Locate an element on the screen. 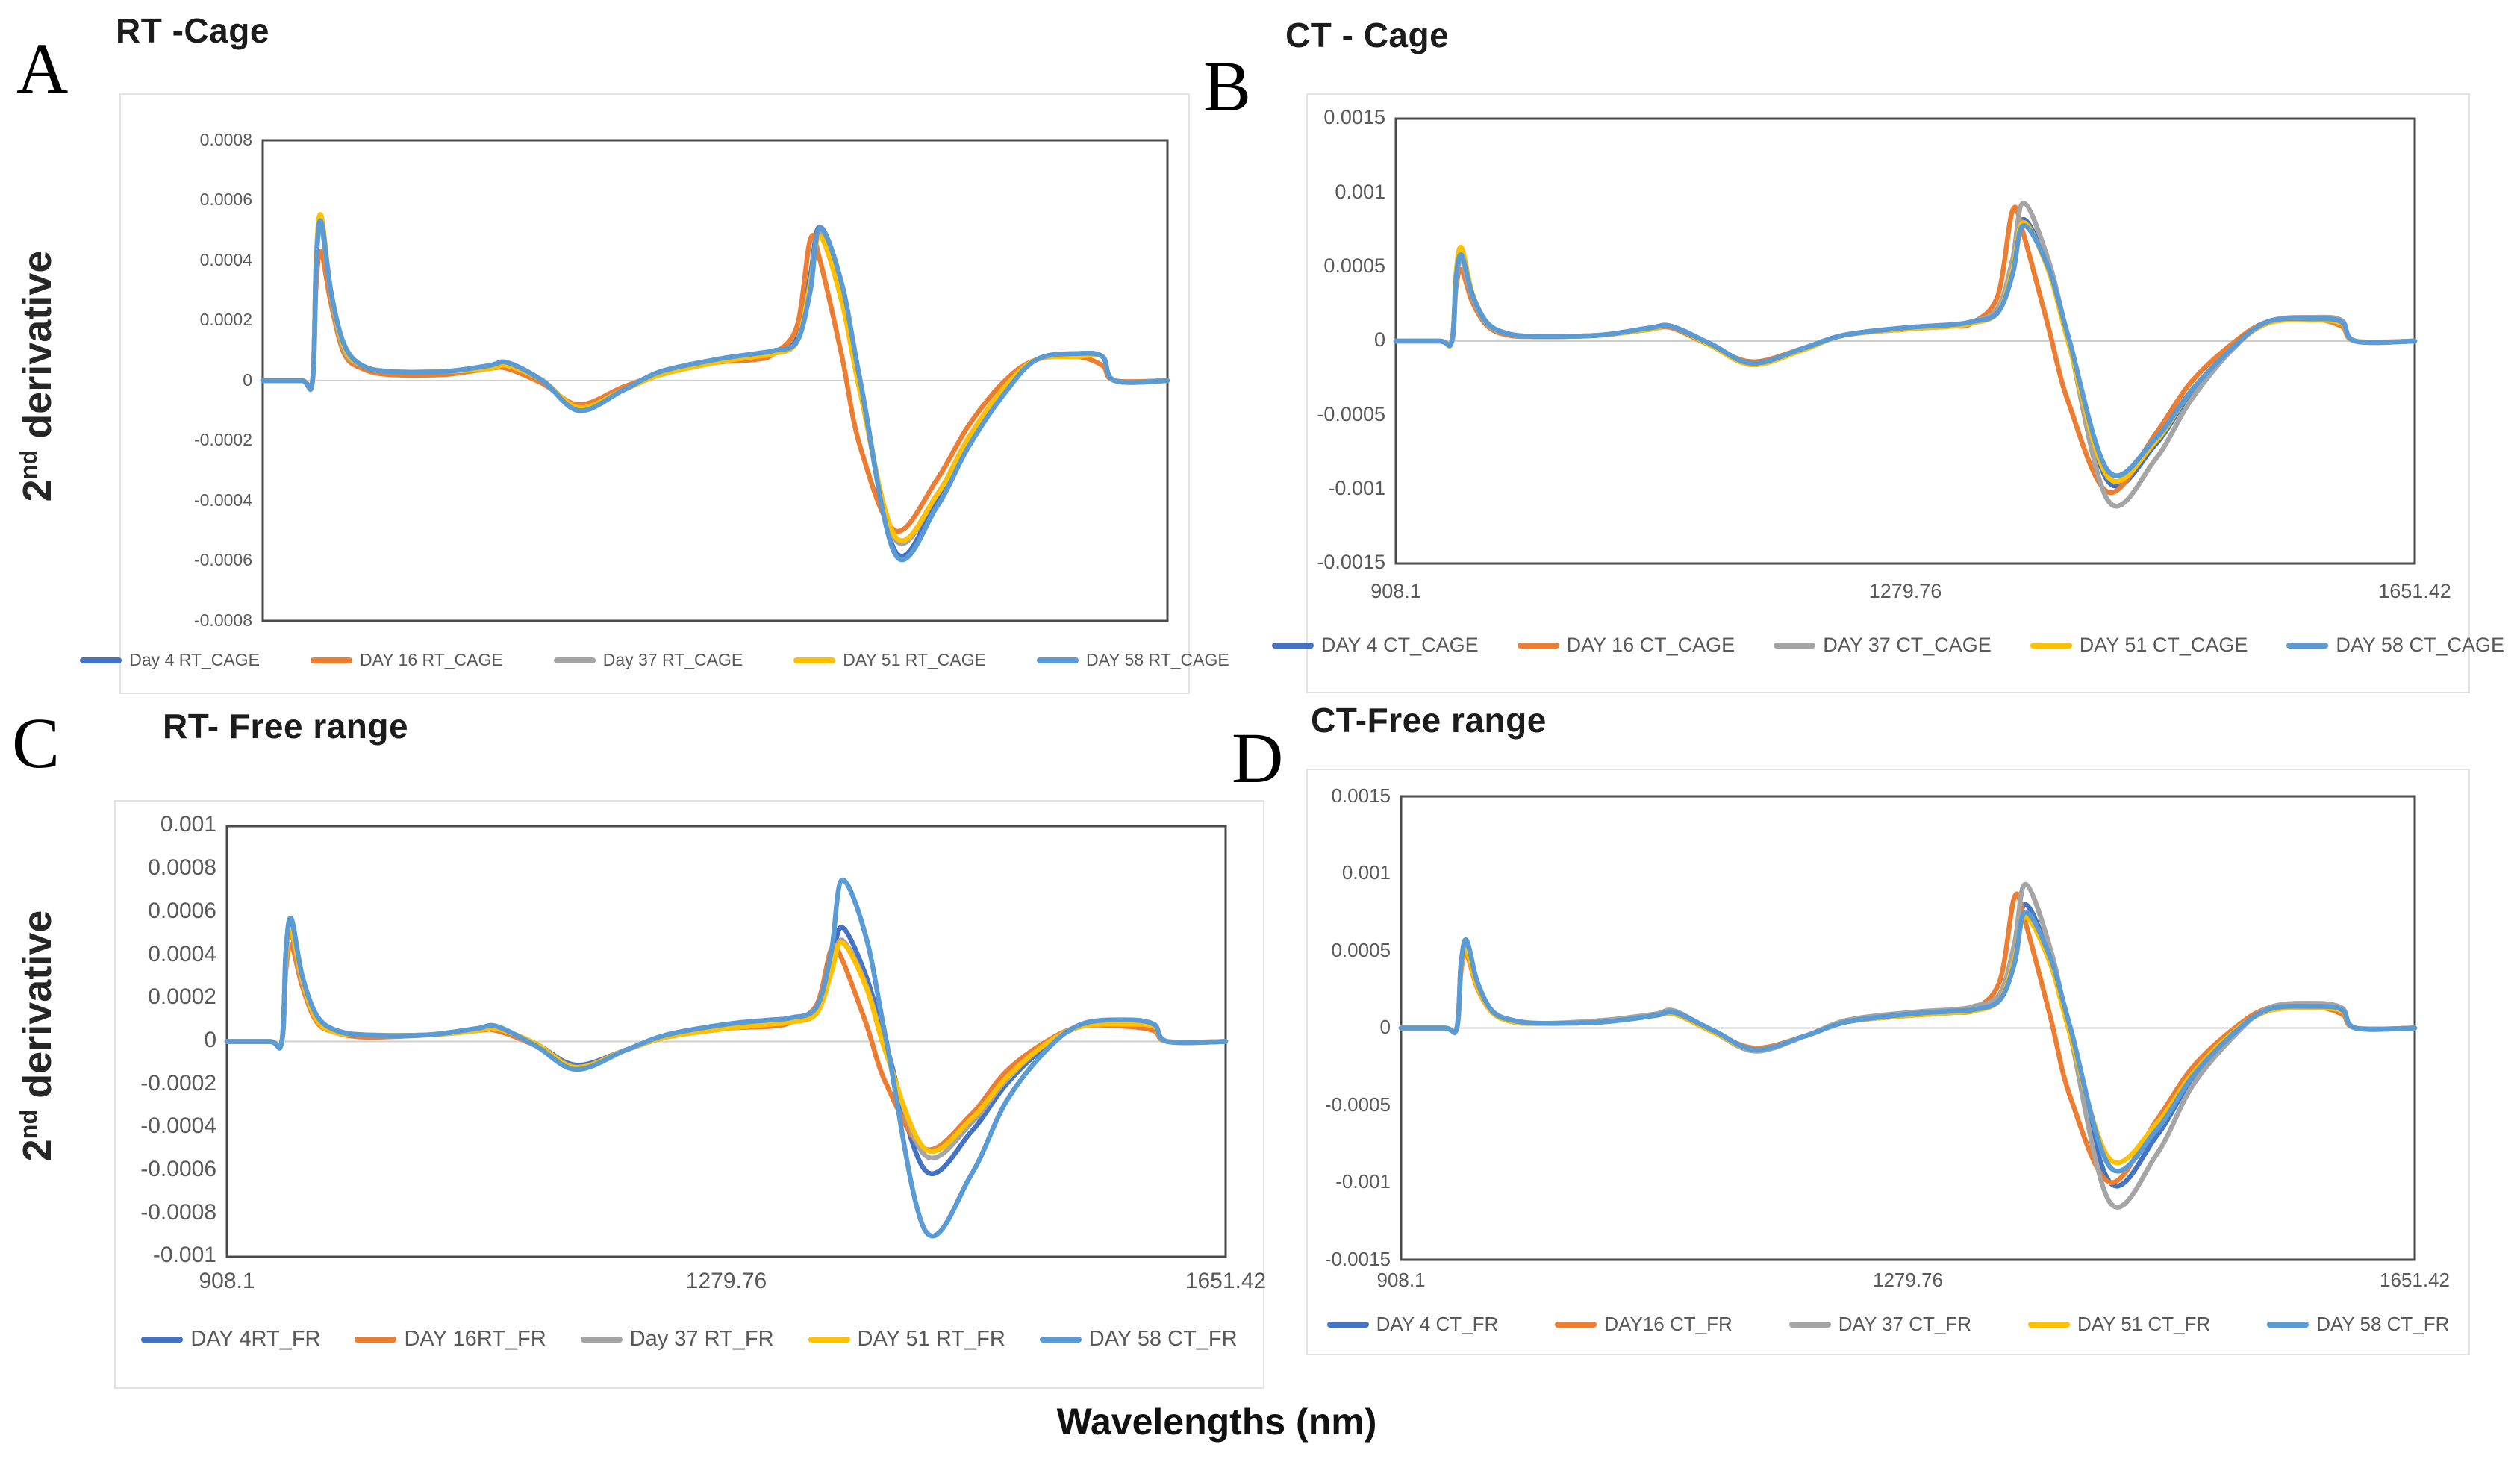 The image size is (2520, 1459). series-line-day-4-ct-cage is located at coordinates (1905, 352).